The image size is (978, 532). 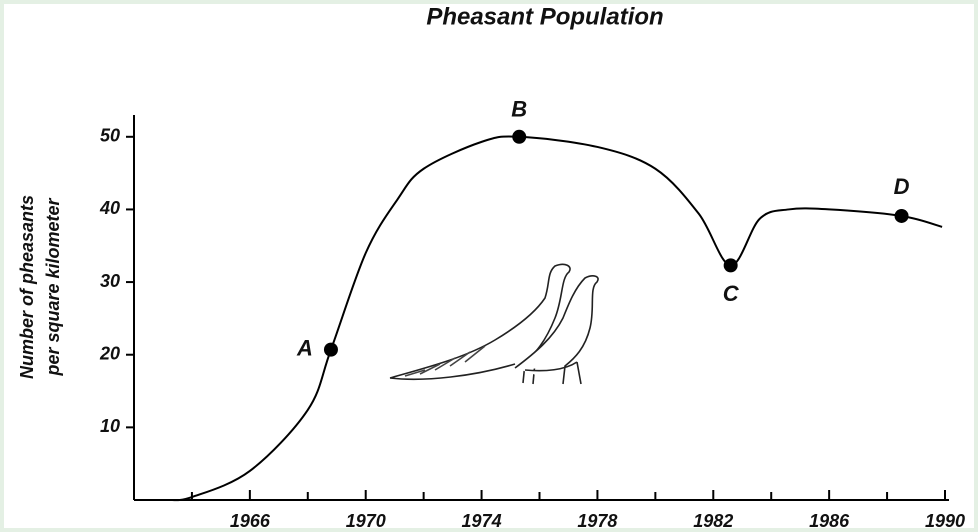 I want to click on x-tick-label: 1974, so click(x=482, y=521).